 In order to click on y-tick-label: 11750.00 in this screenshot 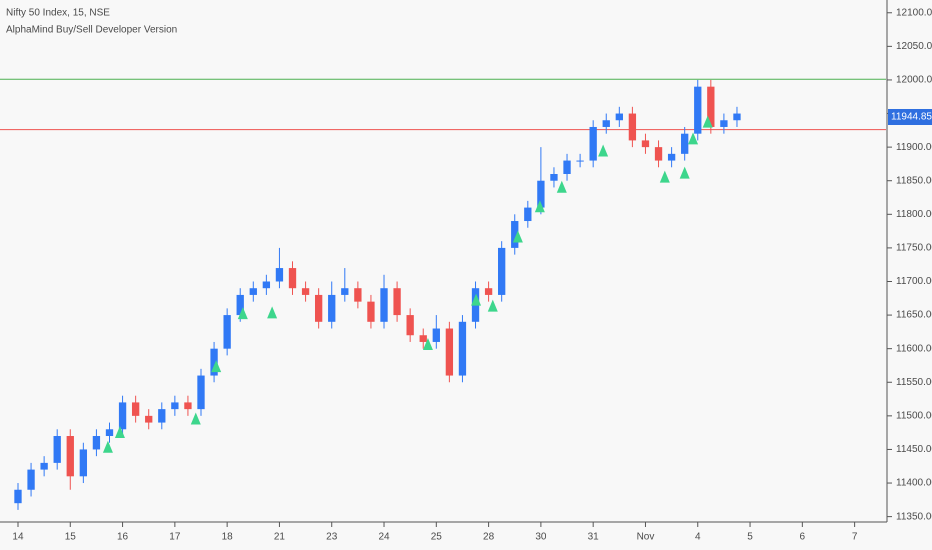, I will do `click(914, 248)`.